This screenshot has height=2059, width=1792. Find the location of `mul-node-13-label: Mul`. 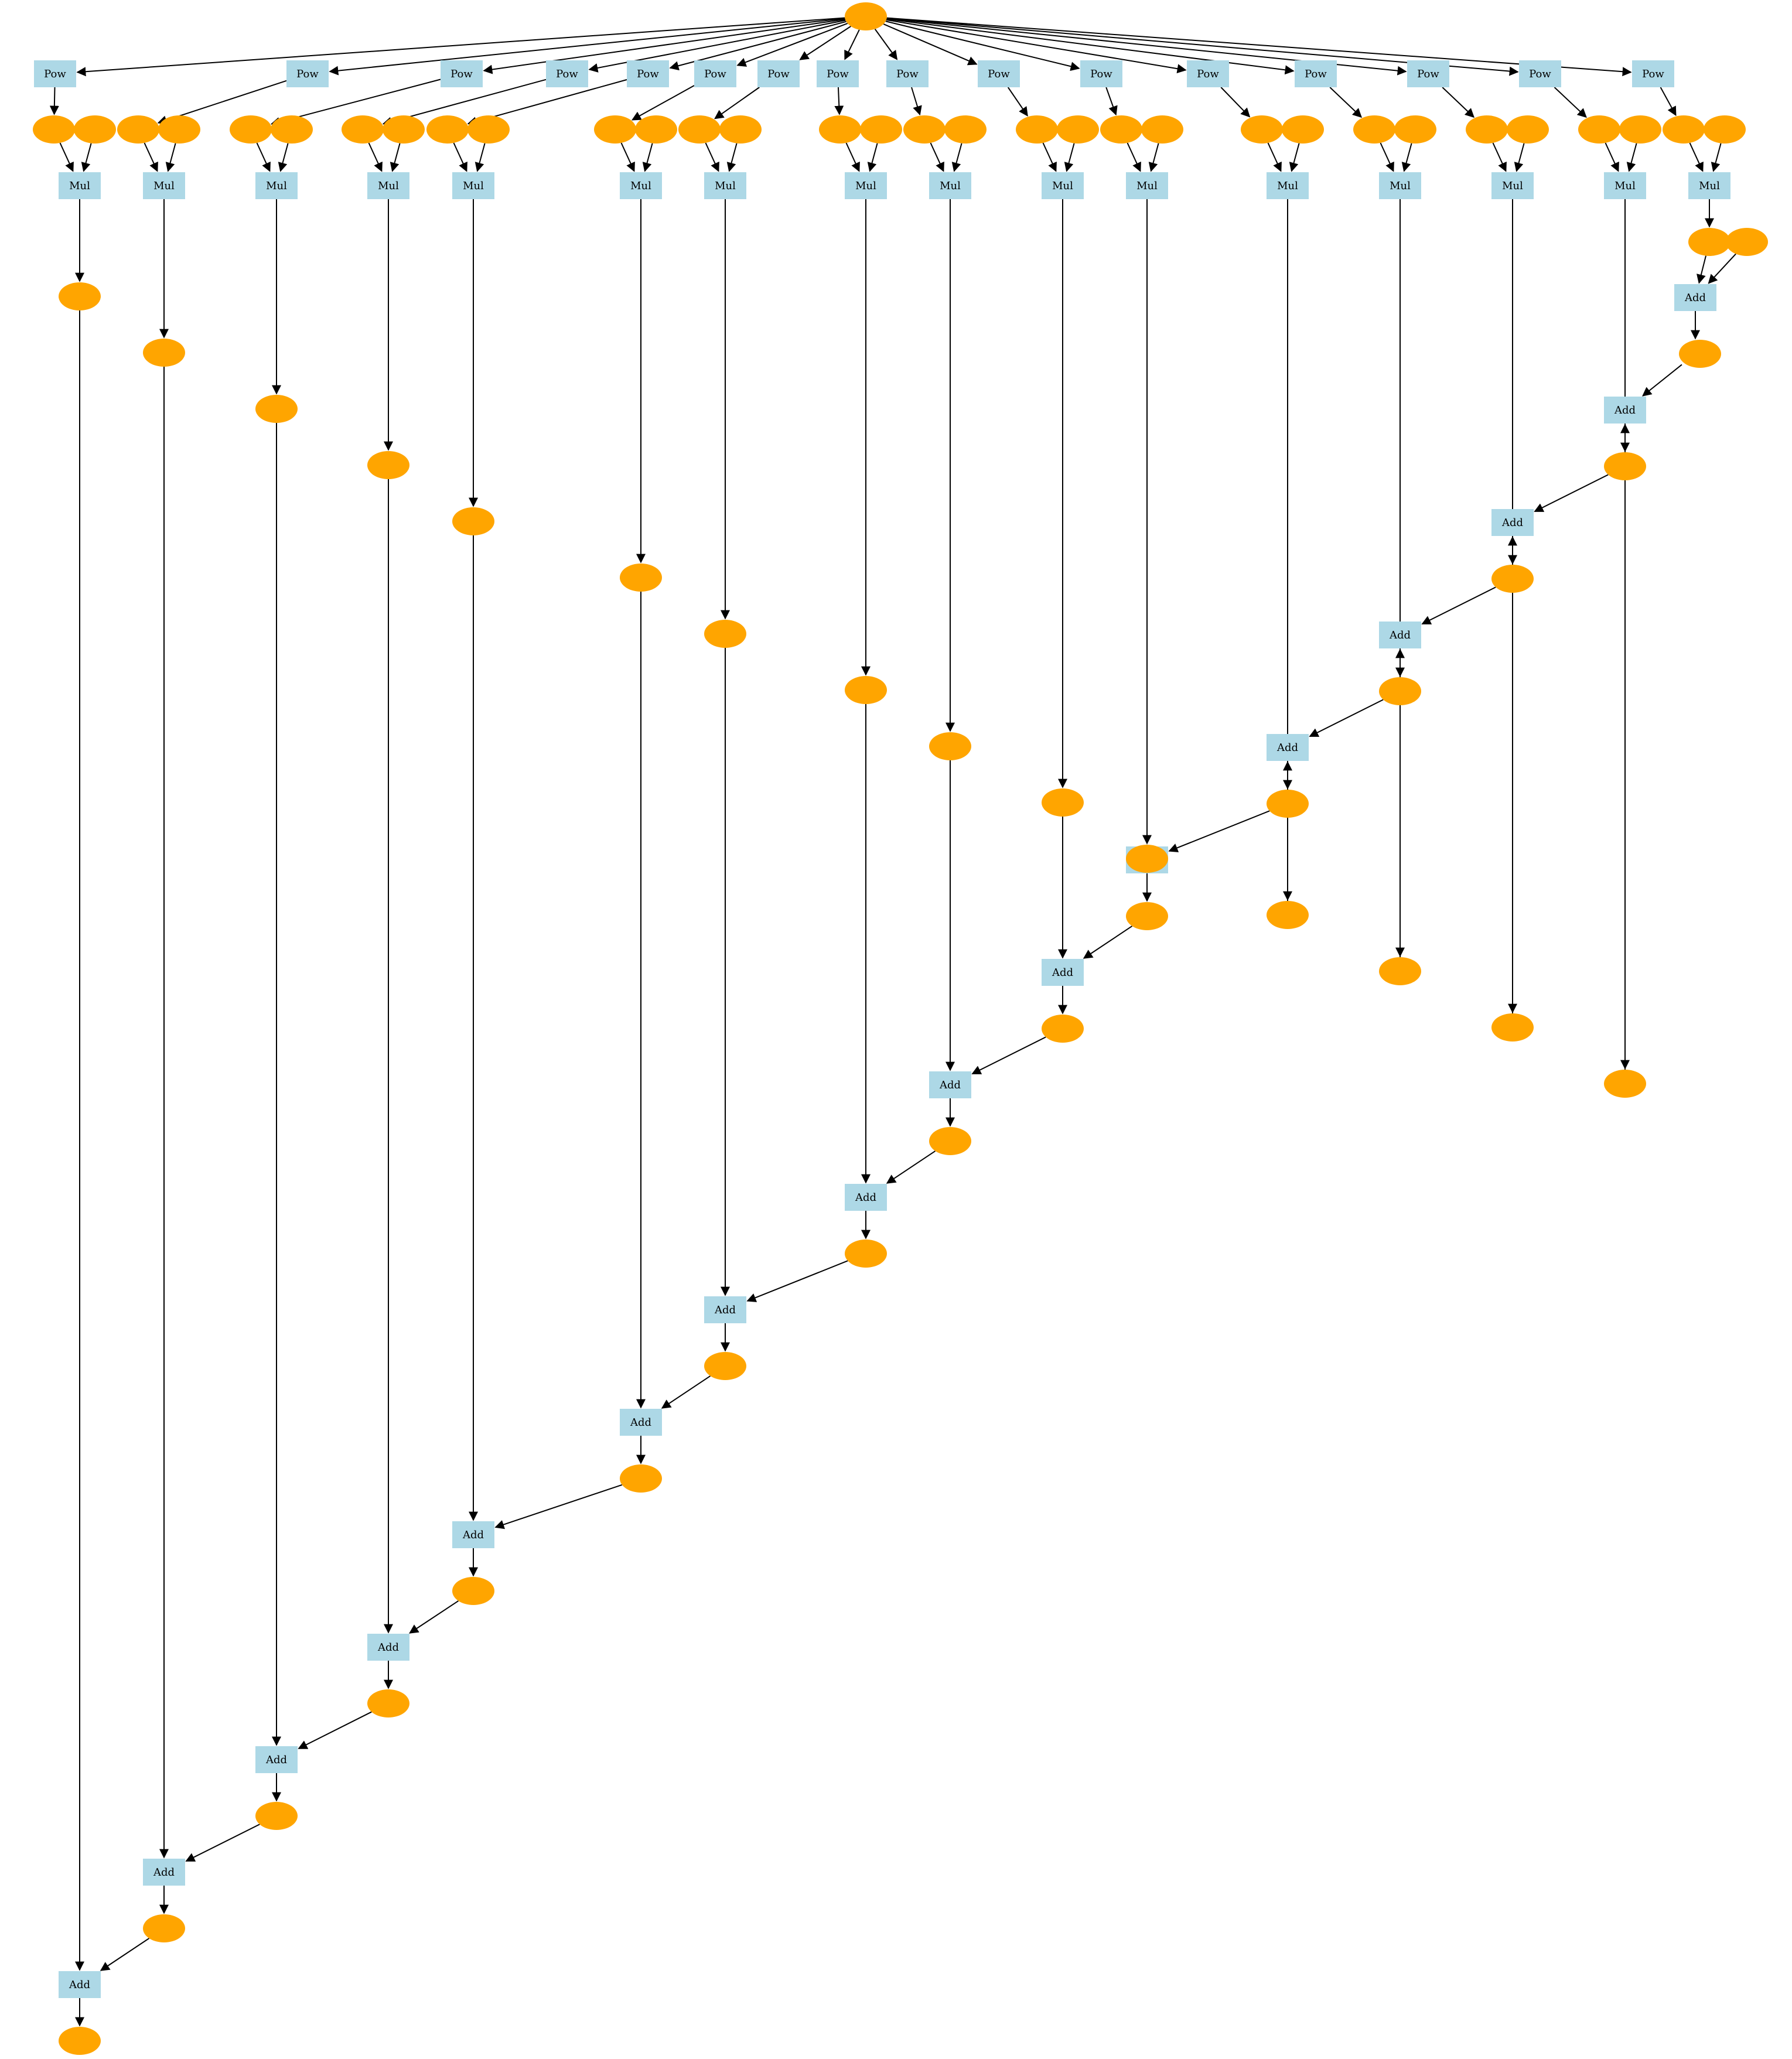

mul-node-13-label: Mul is located at coordinates (1400, 186).